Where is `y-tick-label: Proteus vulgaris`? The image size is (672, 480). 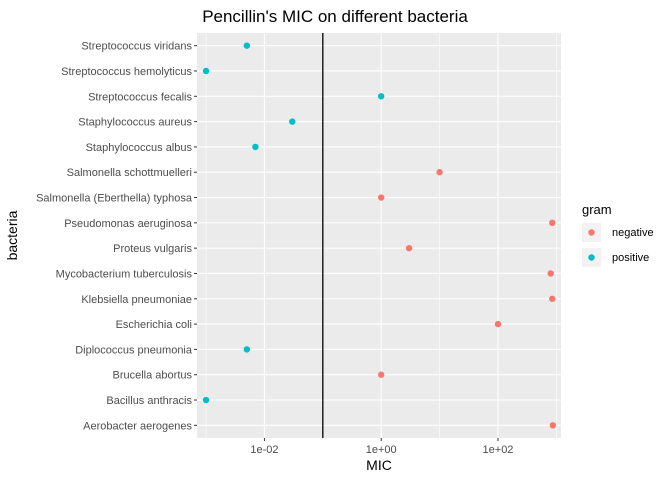 y-tick-label: Proteus vulgaris is located at coordinates (152, 249).